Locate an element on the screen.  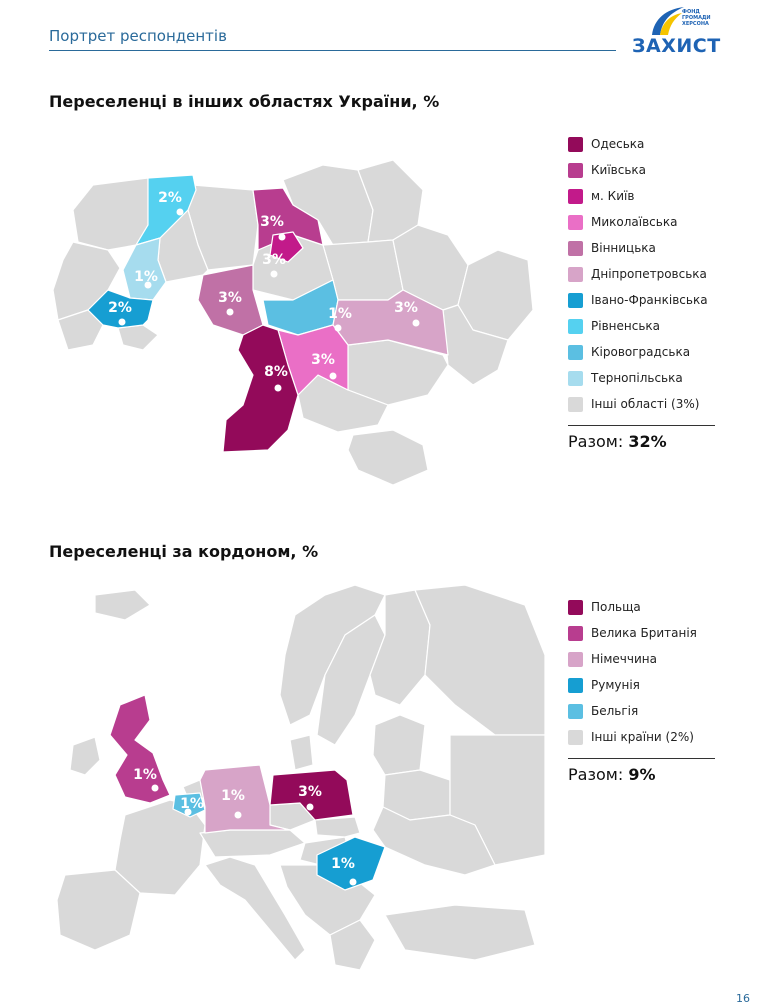
abroad-section-title: Переселенці за кордоном, % is located at coordinates (184, 551).